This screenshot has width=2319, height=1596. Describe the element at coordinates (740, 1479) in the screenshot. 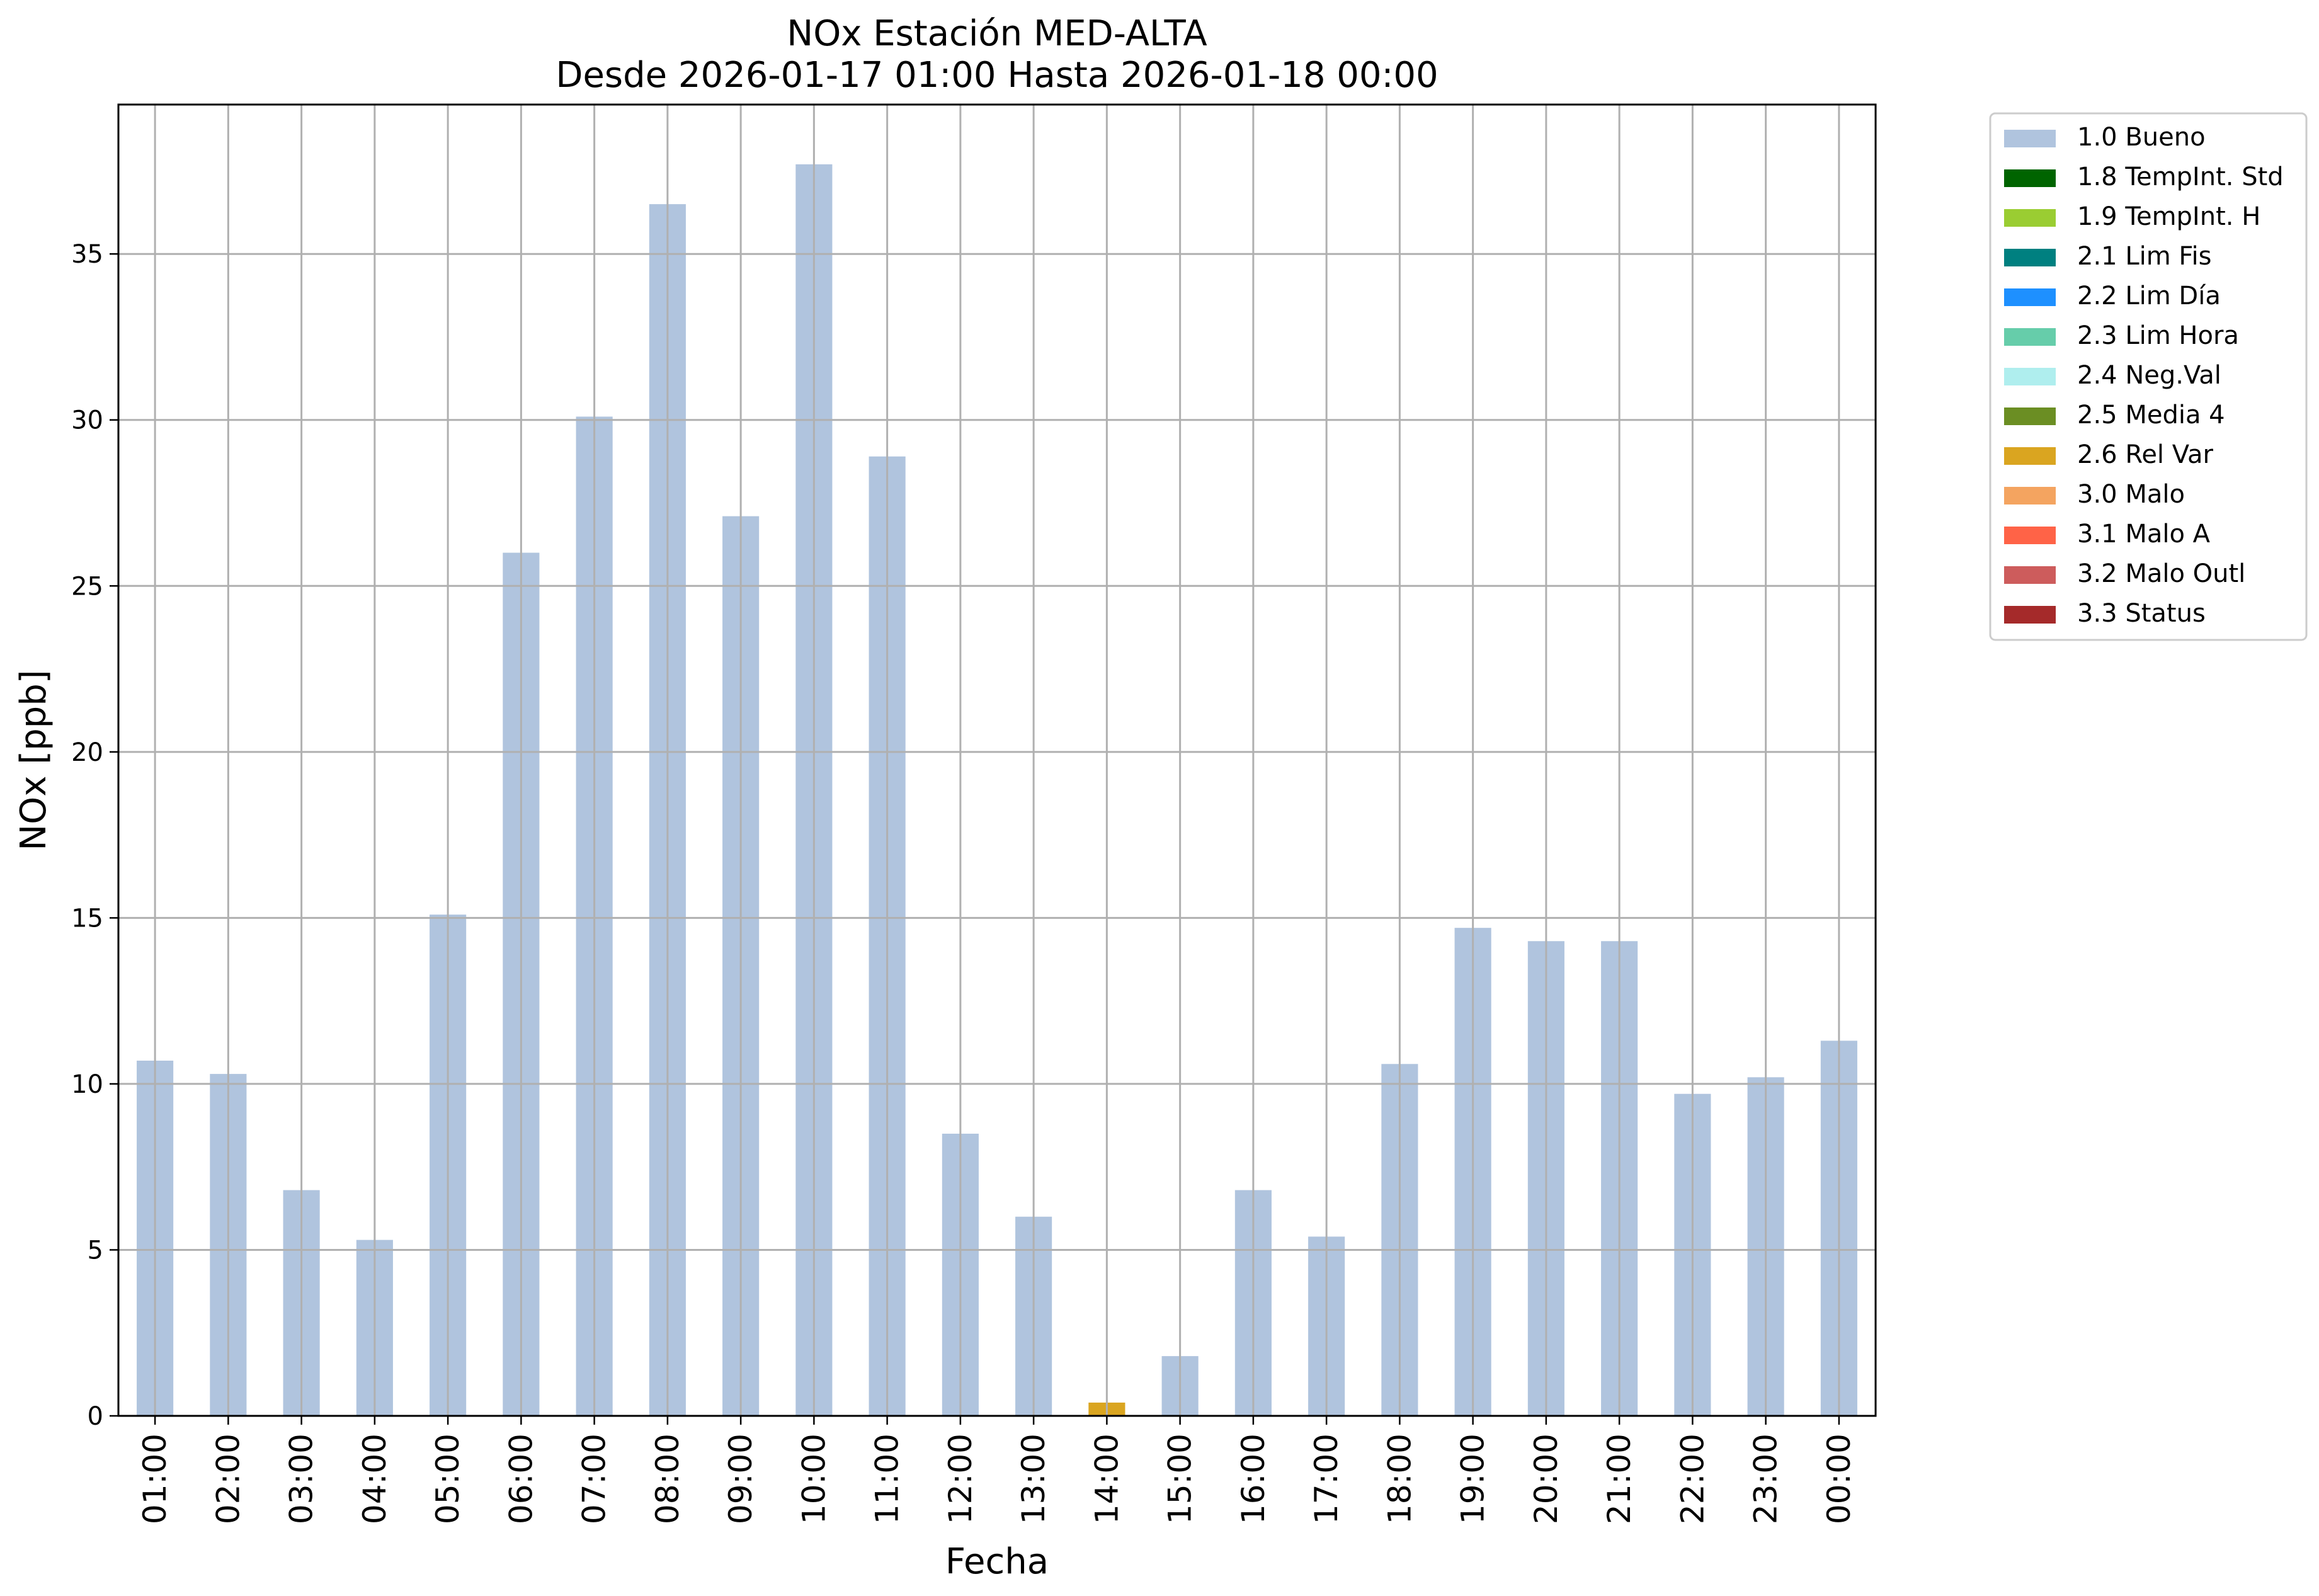

I see `x-tick-label: 09:00` at that location.